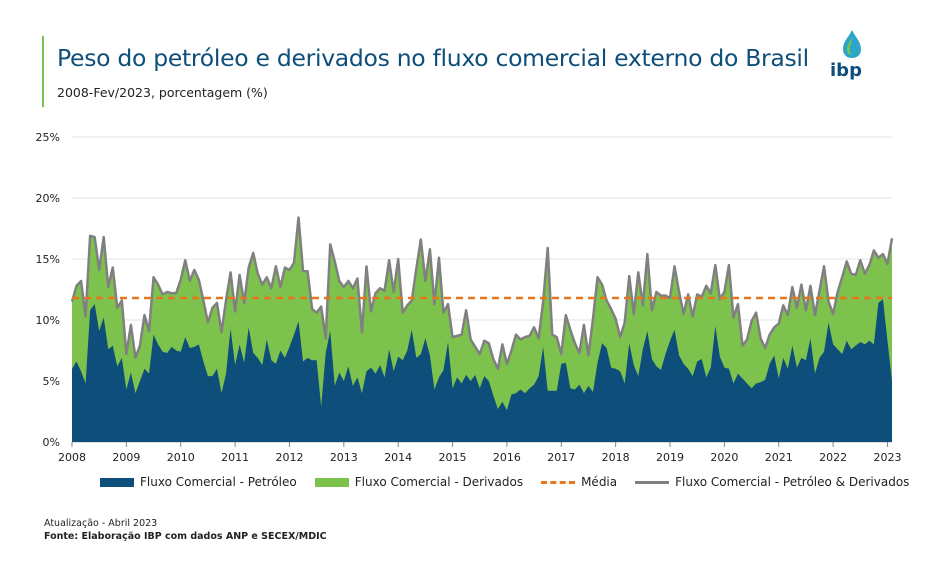 The height and width of the screenshot is (562, 936). I want to click on chart-subtitle: 2008-Fev/2023, porcentagem (%), so click(162, 92).